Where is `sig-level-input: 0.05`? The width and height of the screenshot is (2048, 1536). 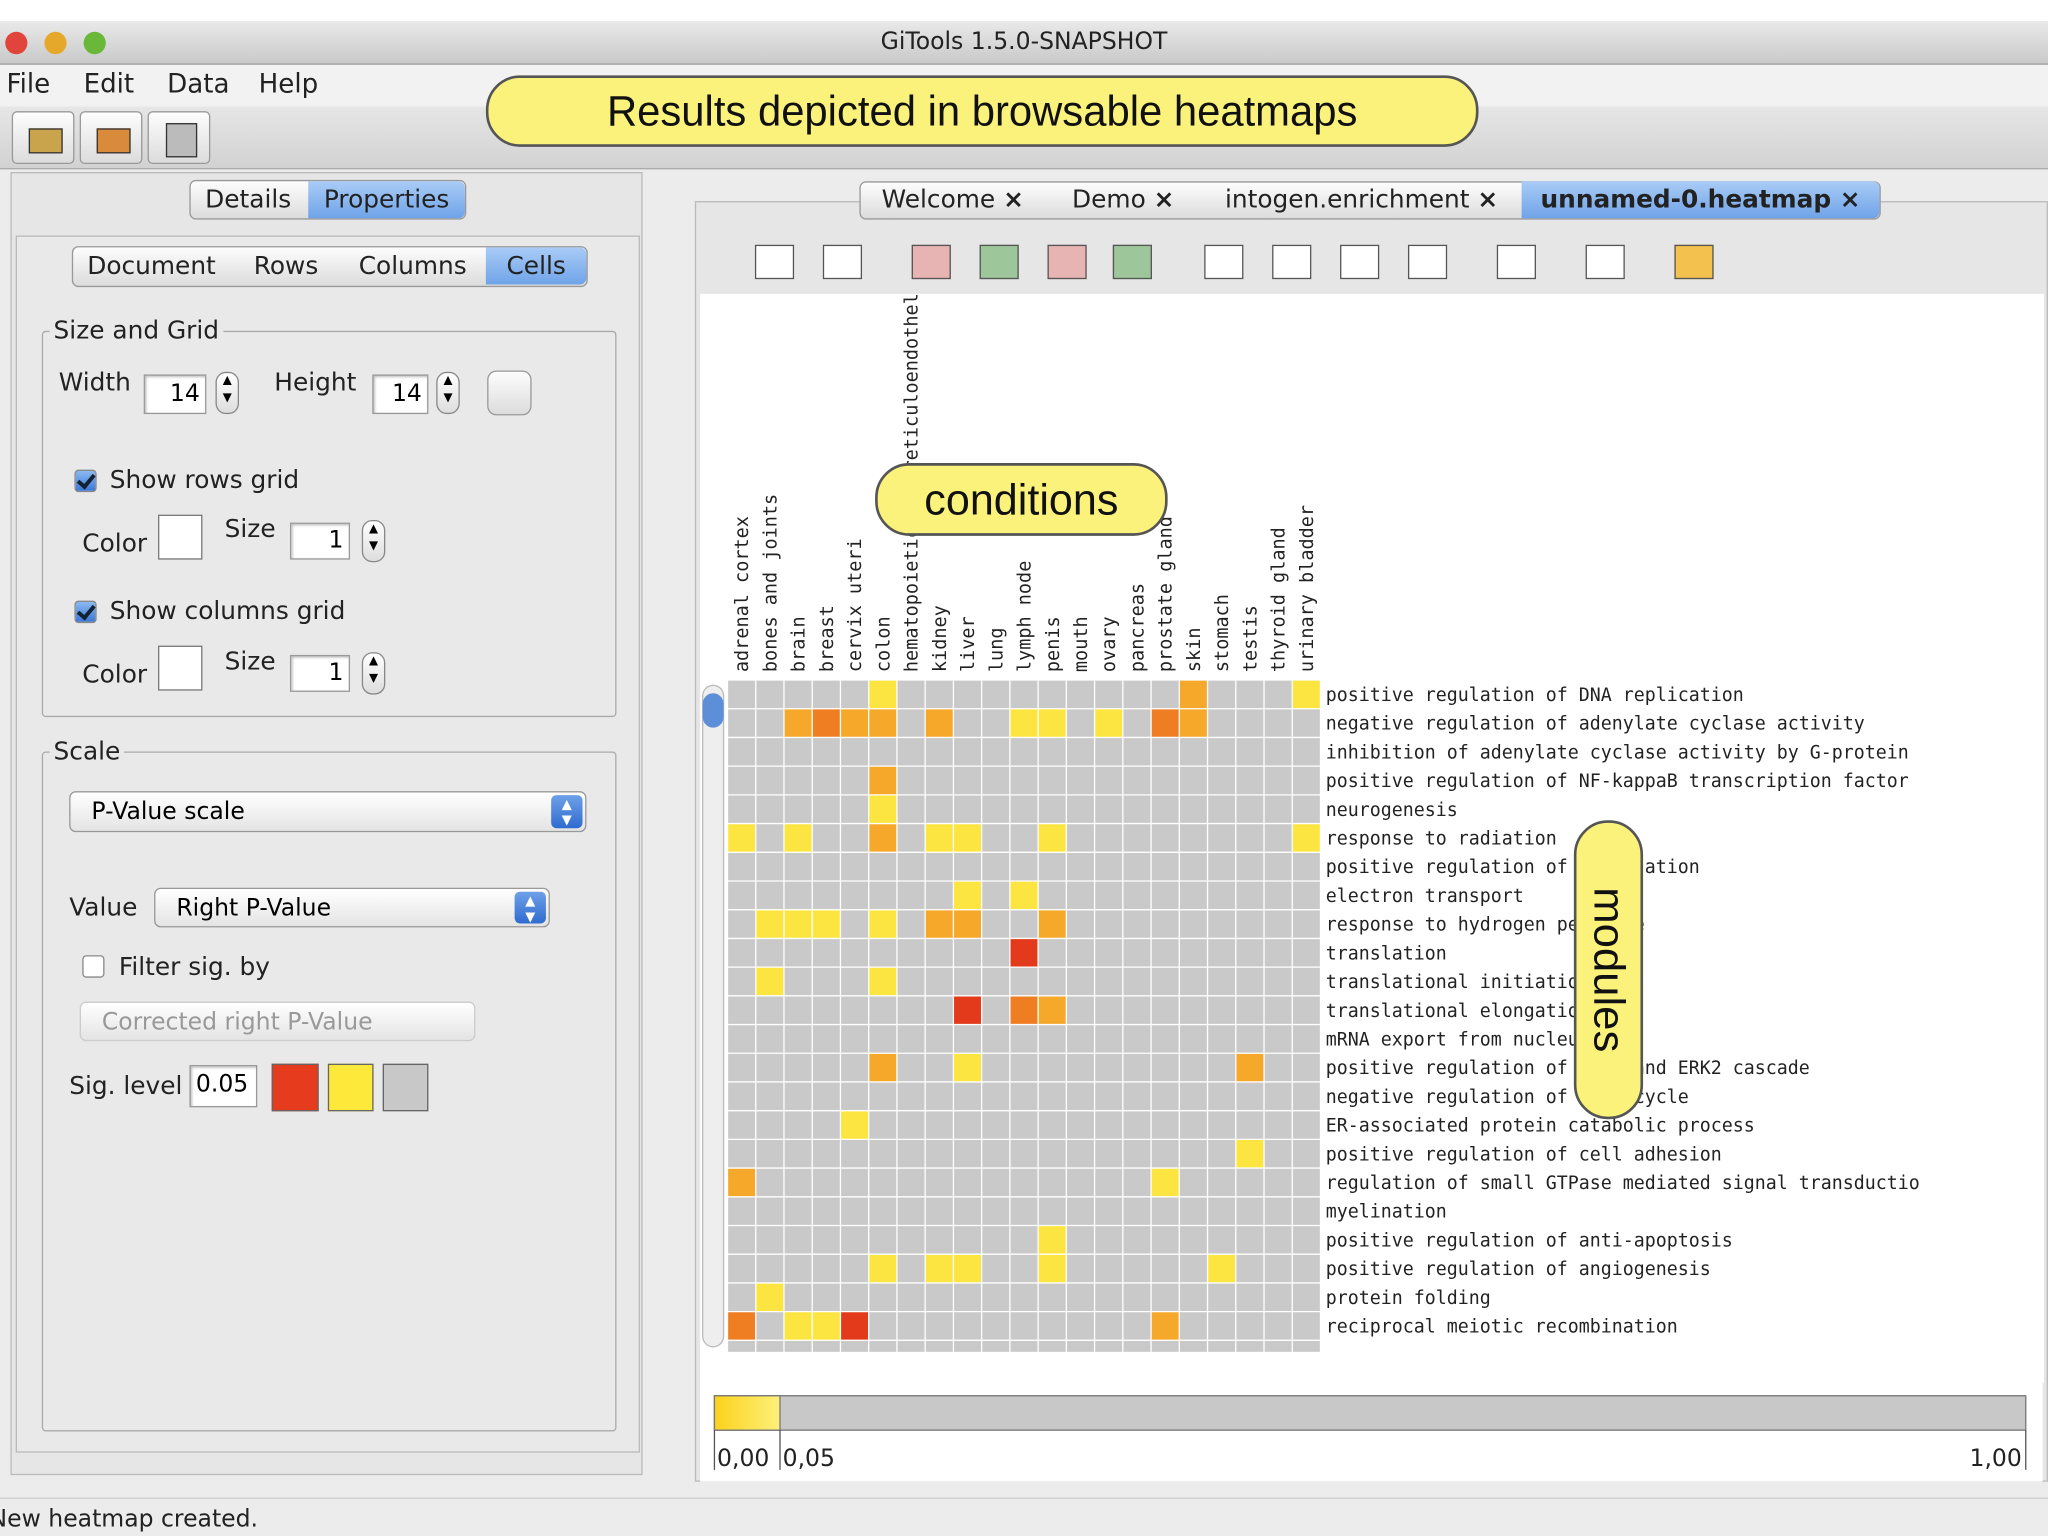
sig-level-input: 0.05 is located at coordinates (223, 1086).